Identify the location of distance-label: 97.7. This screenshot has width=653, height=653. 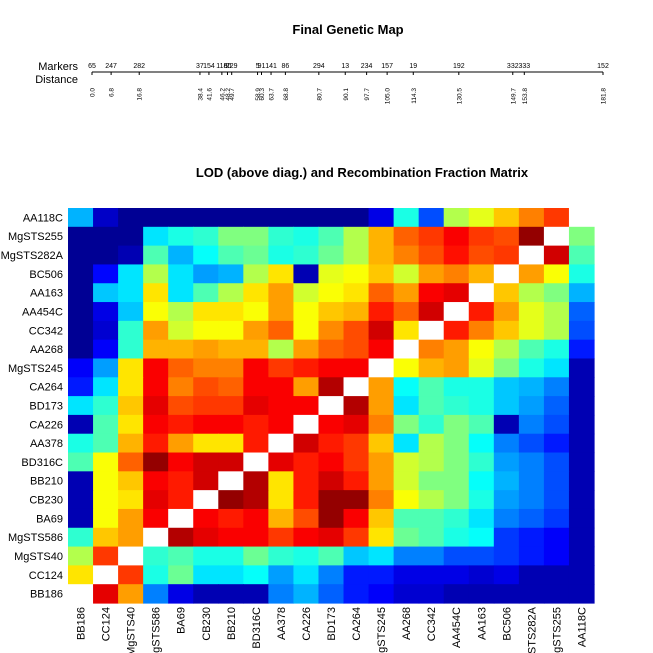
(367, 94).